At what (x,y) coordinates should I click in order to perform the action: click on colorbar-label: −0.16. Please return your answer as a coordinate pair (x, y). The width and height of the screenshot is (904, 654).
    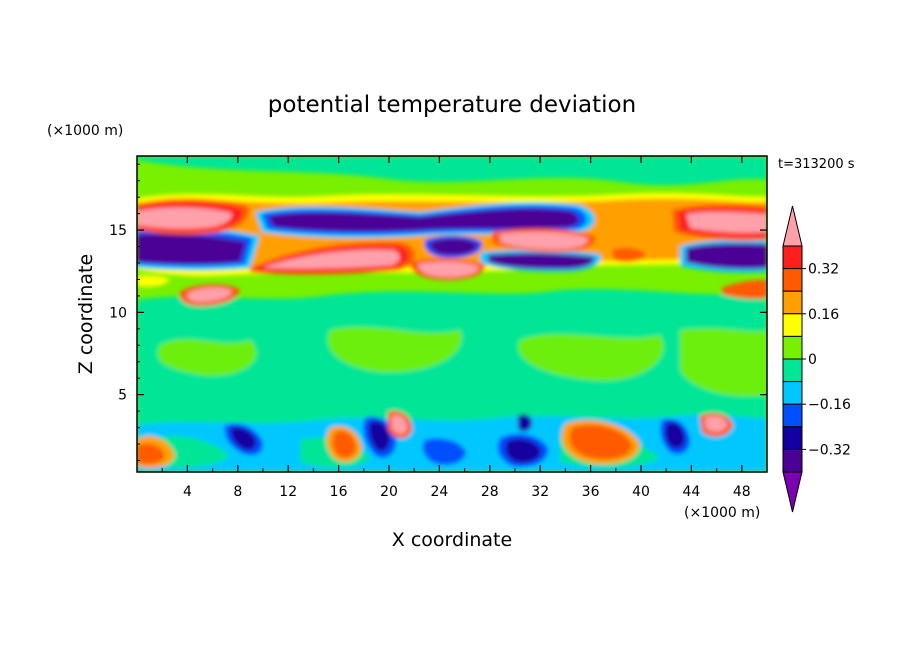
    Looking at the image, I should click on (829, 405).